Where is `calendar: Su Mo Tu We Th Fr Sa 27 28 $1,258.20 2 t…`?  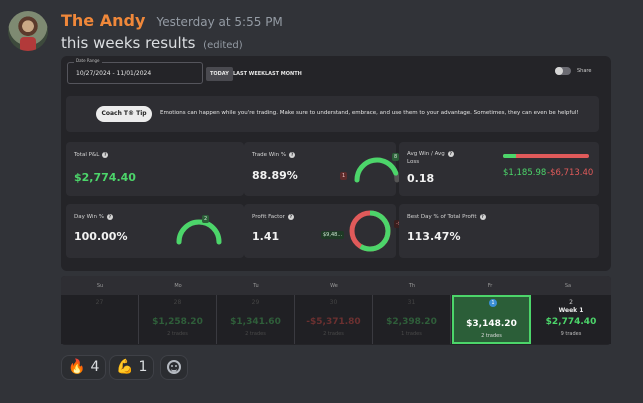 calendar: Su Mo Tu We Th Fr Sa 27 28 $1,258.20 2 t… is located at coordinates (336, 310).